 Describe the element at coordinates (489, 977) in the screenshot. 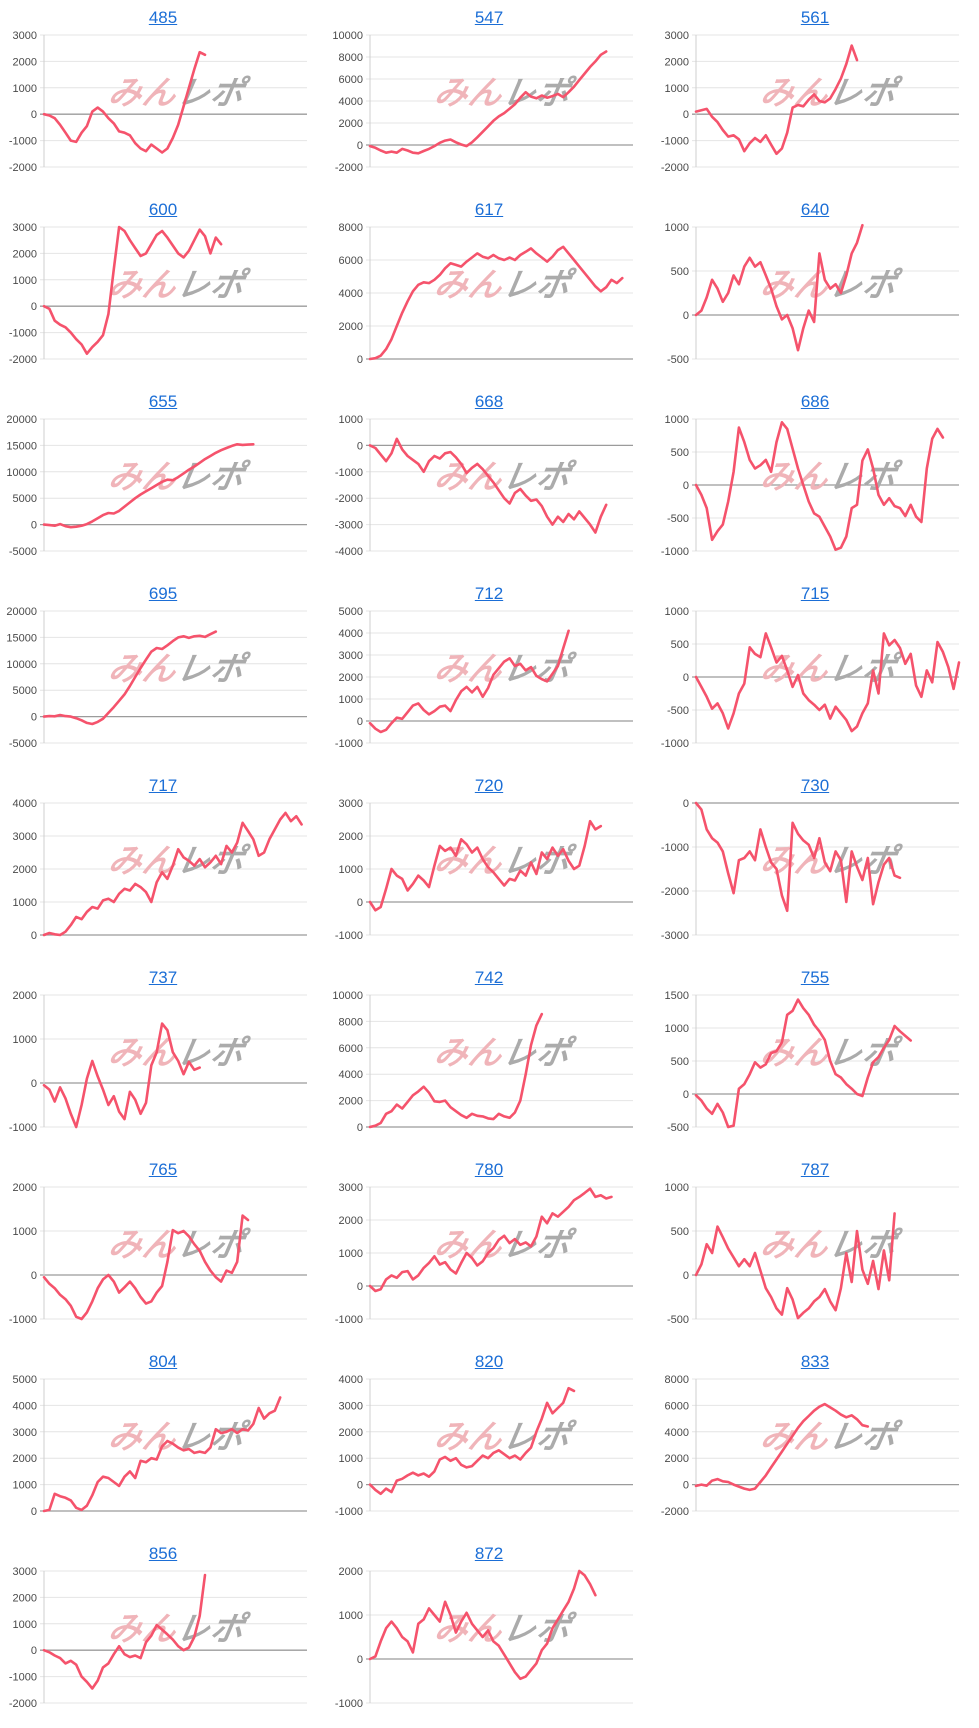

I see `chart-title-link: 742` at that location.